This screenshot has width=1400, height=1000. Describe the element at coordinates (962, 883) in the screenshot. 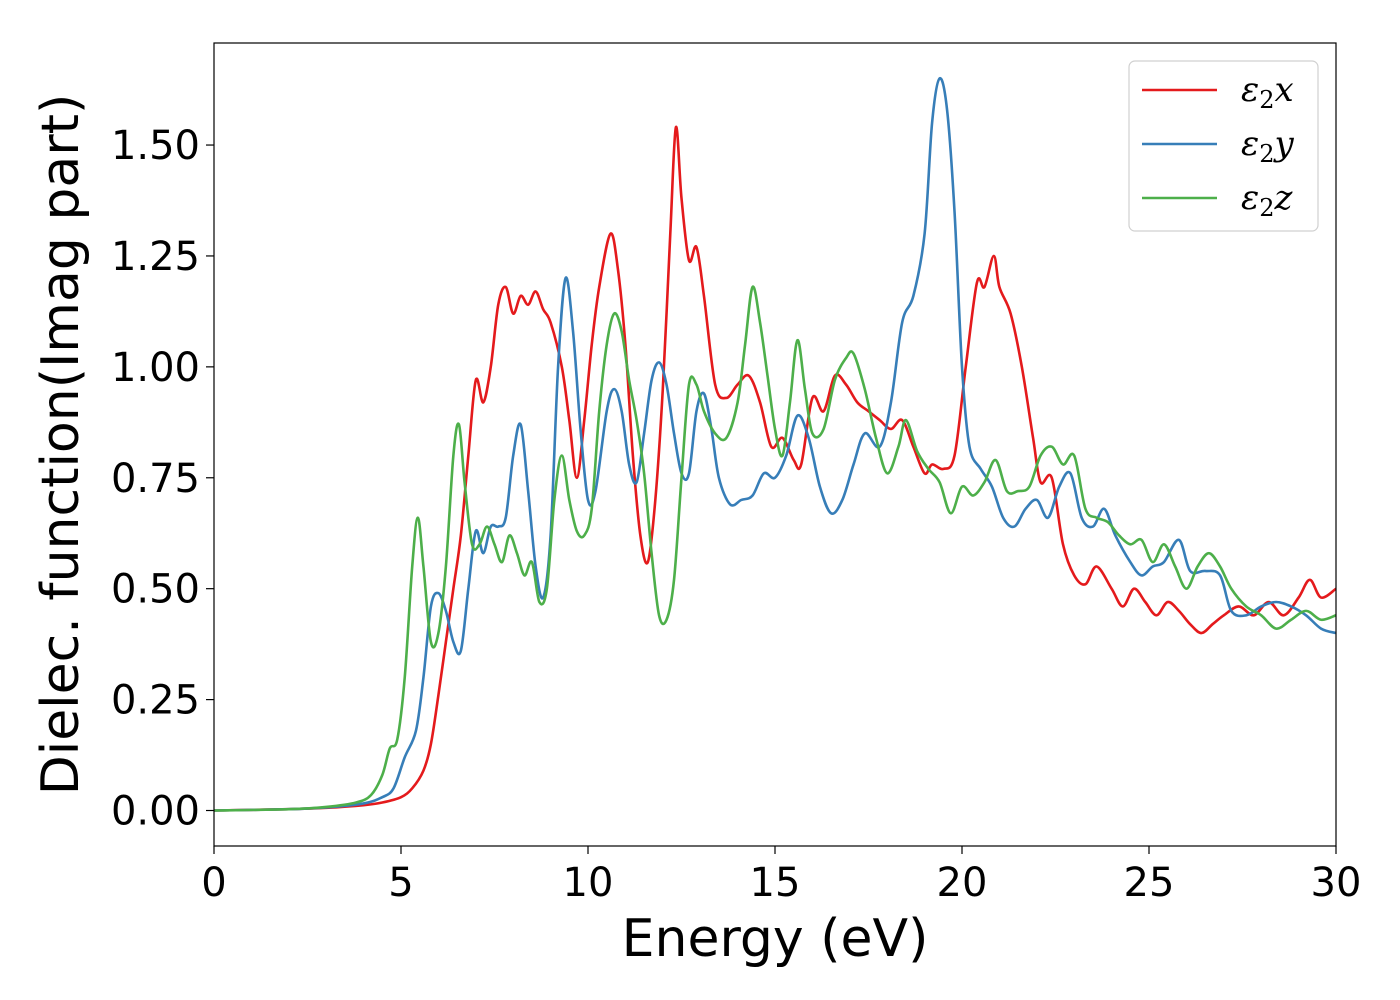

I see `x-tick-label: 20` at that location.